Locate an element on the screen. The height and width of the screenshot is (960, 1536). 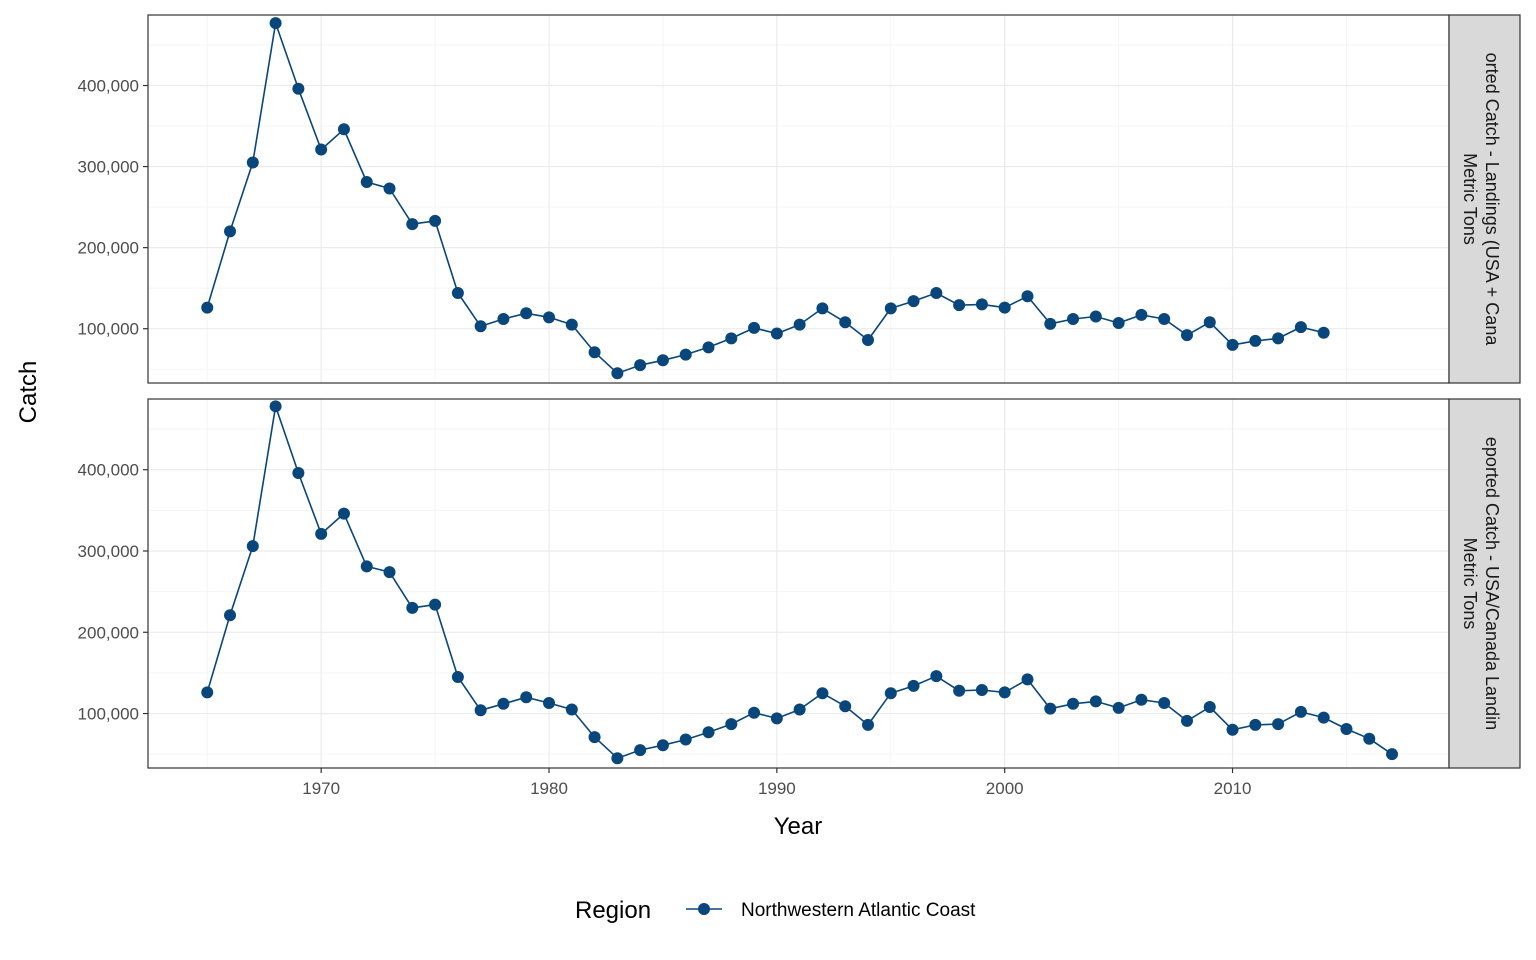
strip-background is located at coordinates (1484, 583).